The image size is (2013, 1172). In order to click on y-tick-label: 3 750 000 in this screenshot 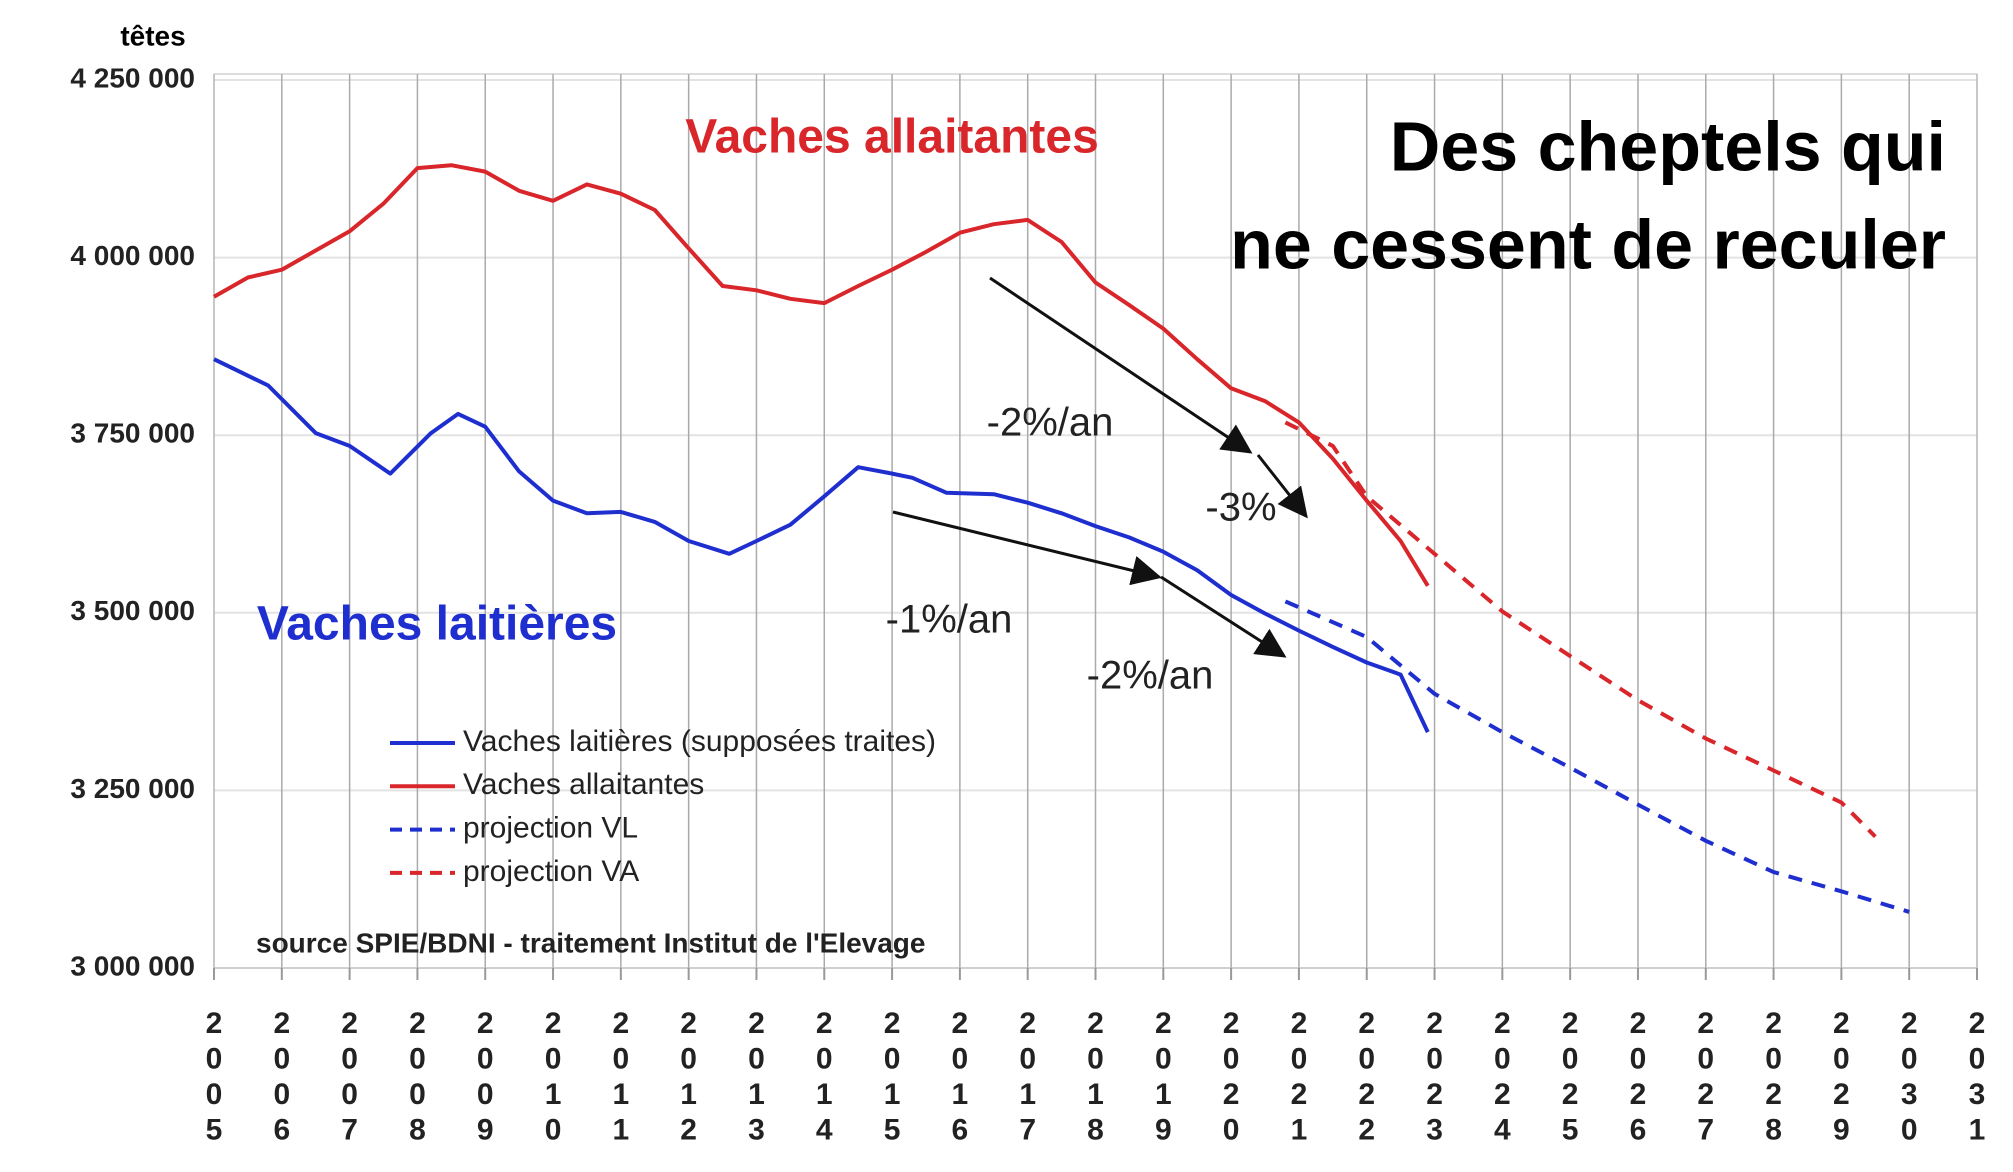, I will do `click(132, 433)`.